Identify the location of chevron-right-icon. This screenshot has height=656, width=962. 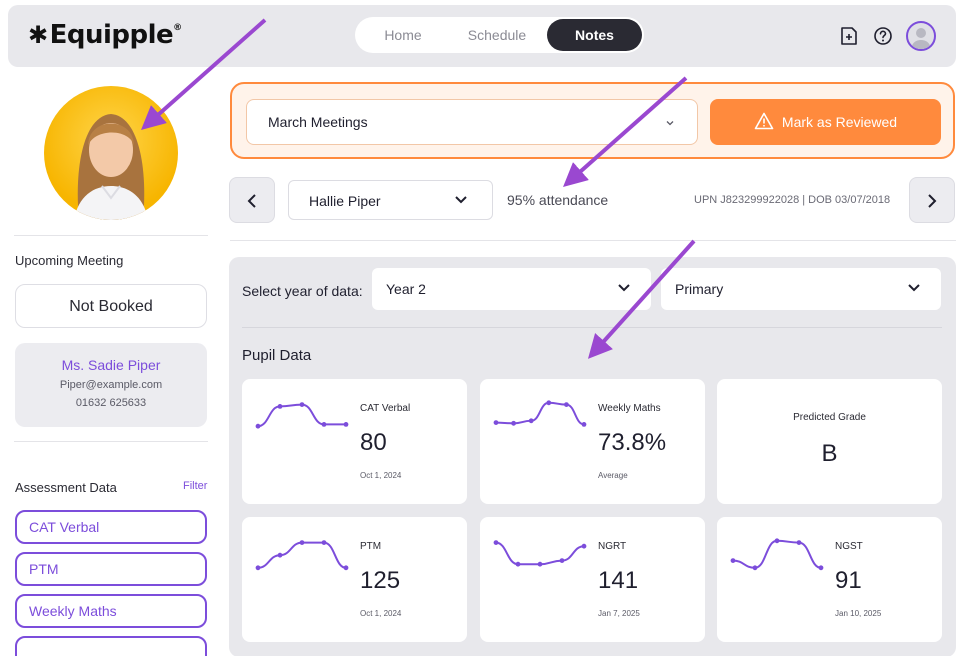
(932, 201).